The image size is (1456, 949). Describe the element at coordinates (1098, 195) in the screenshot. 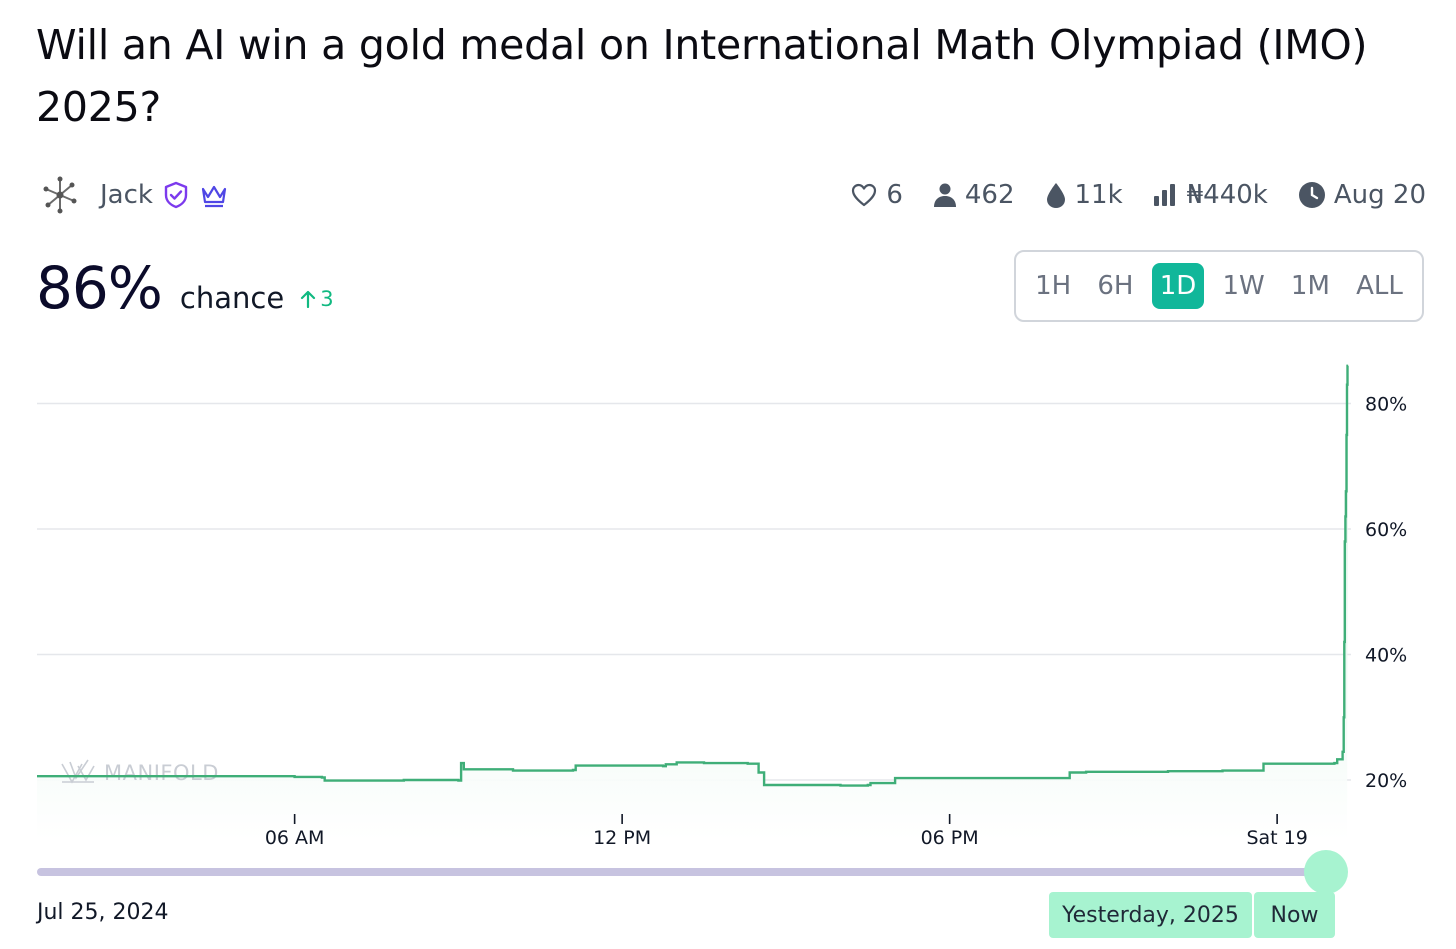

I see `liquidity-value: 11k` at that location.